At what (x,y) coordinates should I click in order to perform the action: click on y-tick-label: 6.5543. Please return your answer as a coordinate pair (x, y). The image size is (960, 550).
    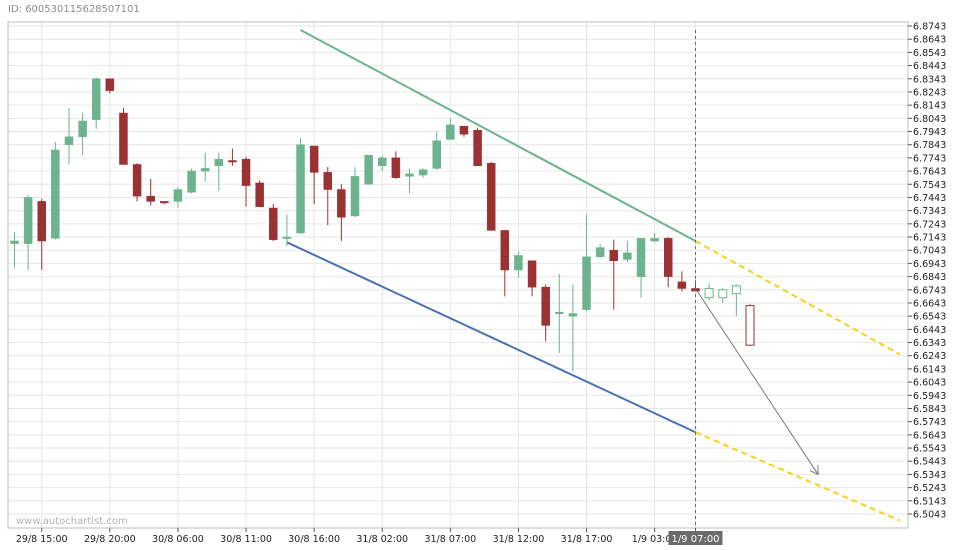
    Looking at the image, I should click on (929, 449).